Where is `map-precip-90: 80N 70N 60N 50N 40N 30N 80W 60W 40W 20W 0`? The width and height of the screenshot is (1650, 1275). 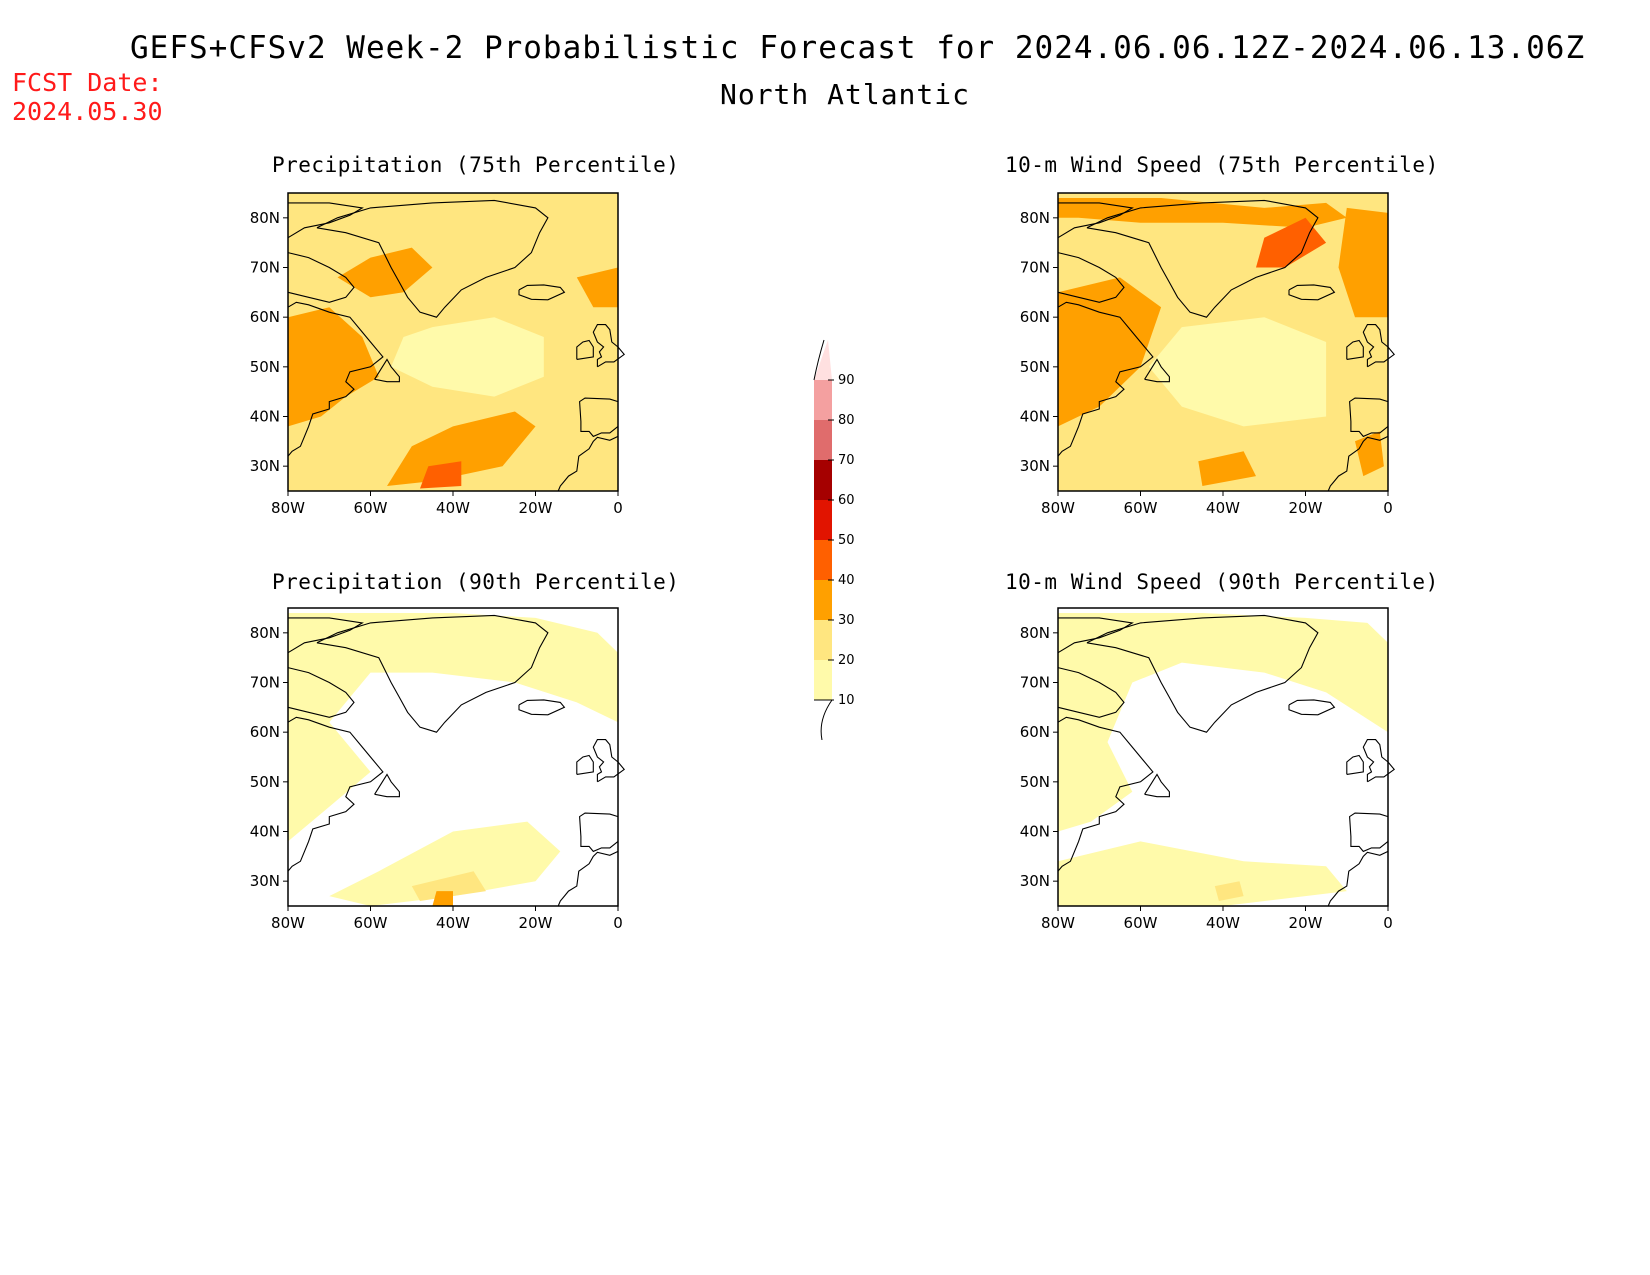
map-precip-90: 80N 70N 60N 50N 40N 30N 80W 60W 40W 20W 0 is located at coordinates (437, 769).